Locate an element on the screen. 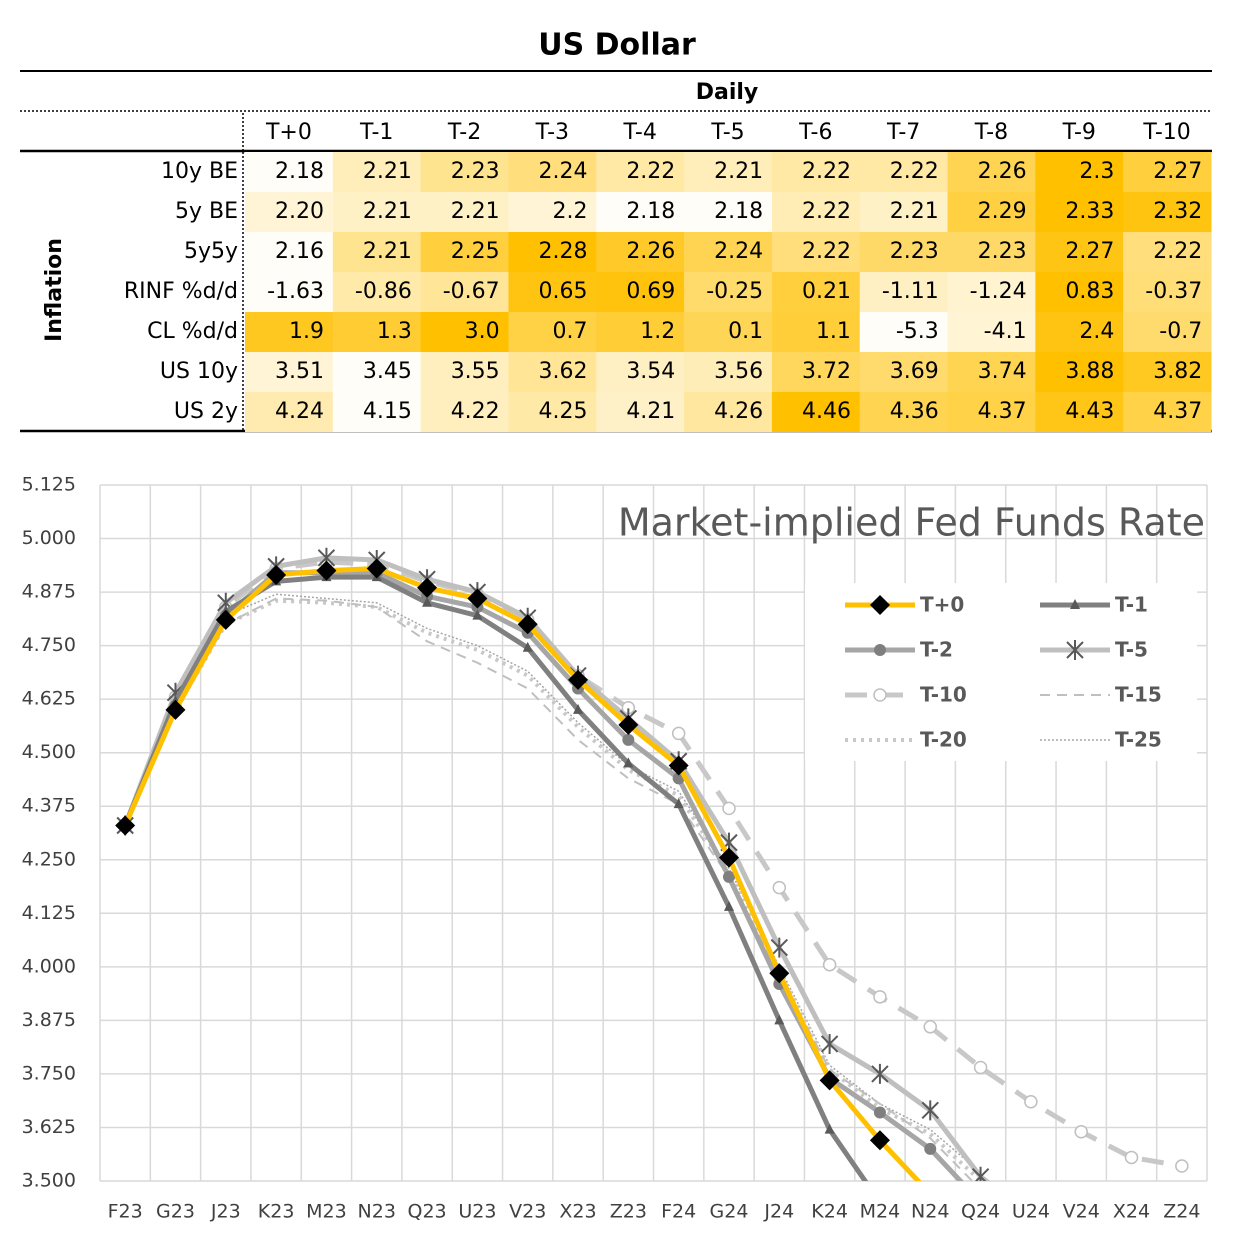 This screenshot has width=1234, height=1240. group-header: Daily is located at coordinates (727, 92).